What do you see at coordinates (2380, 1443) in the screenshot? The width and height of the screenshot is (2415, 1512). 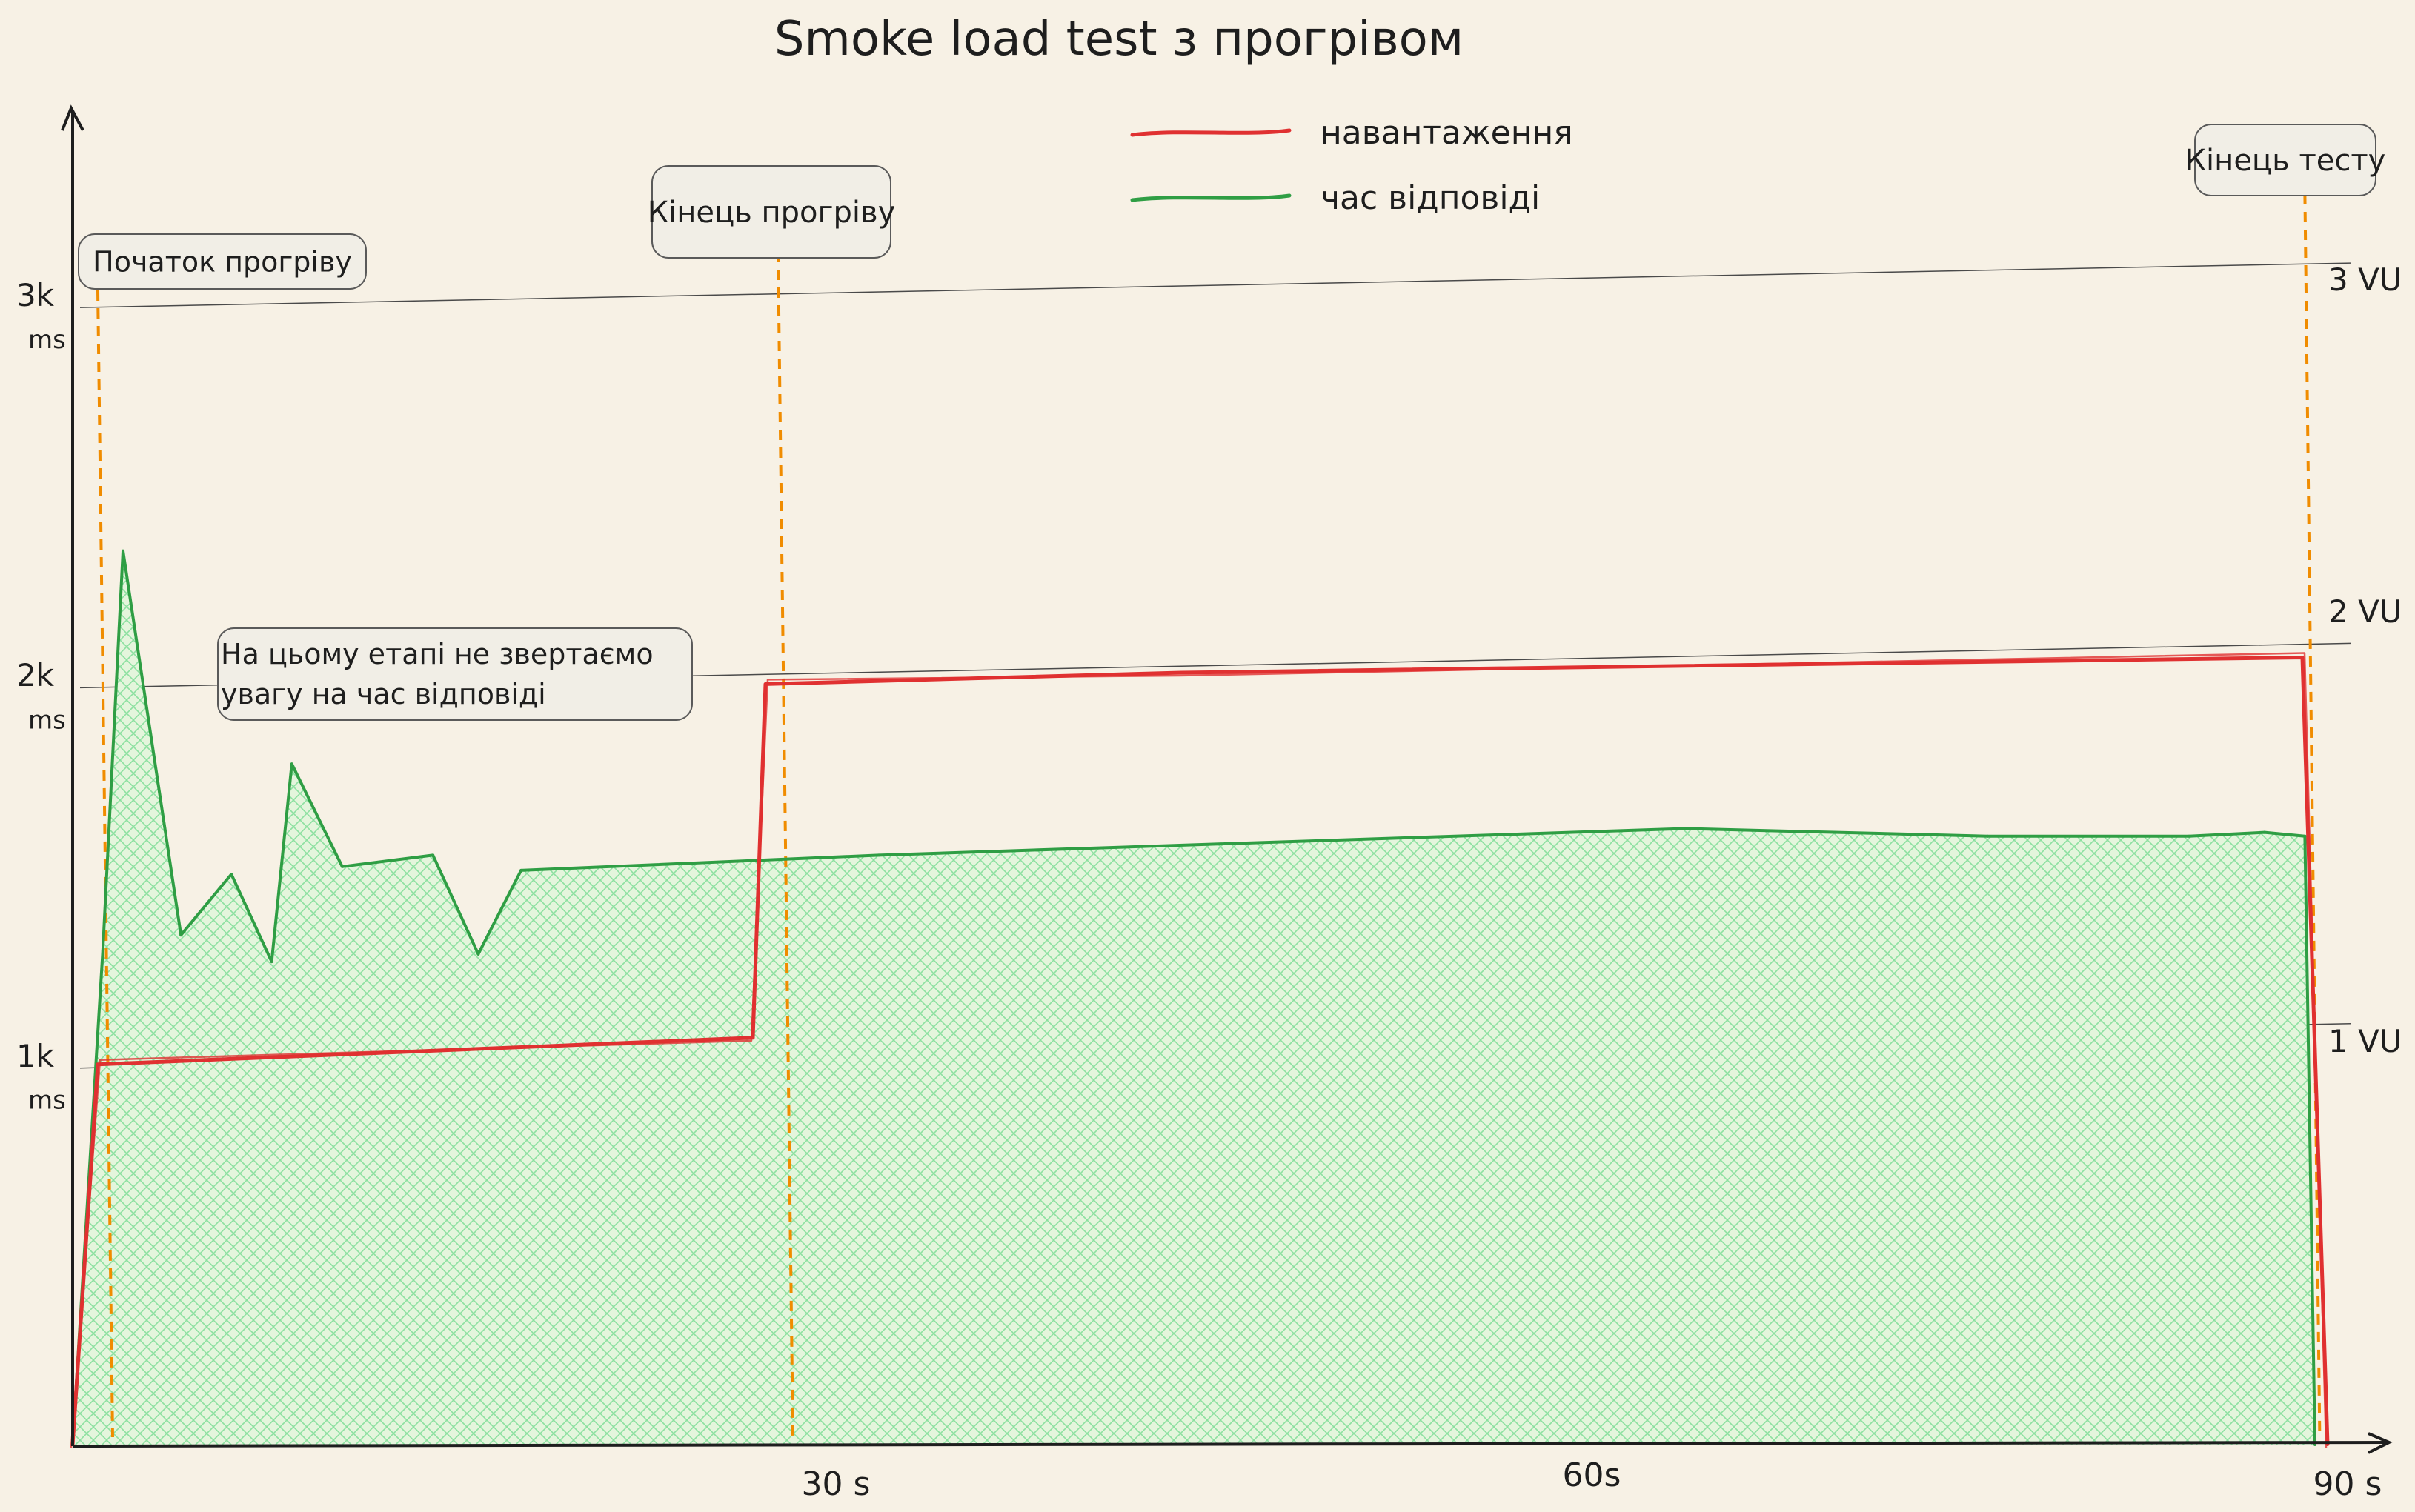 I see `x-axis-arrow` at bounding box center [2380, 1443].